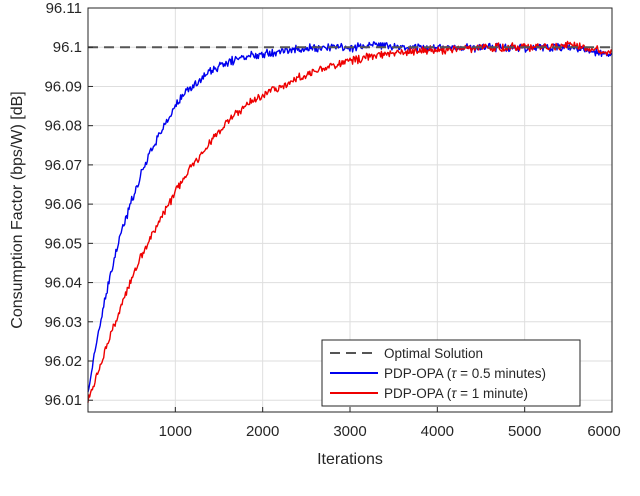  What do you see at coordinates (465, 373) in the screenshot?
I see `legend-label: PDP-OPA (τ = 0.5 minutes)` at bounding box center [465, 373].